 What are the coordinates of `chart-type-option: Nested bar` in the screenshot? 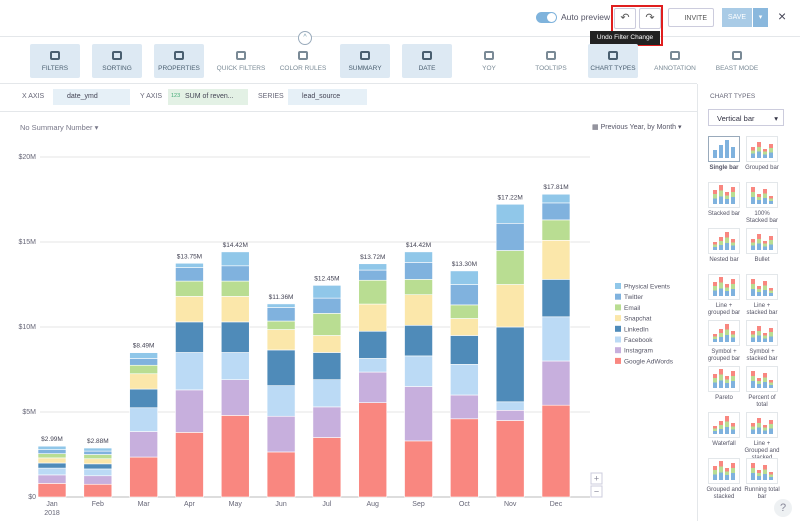 It's located at (724, 246).